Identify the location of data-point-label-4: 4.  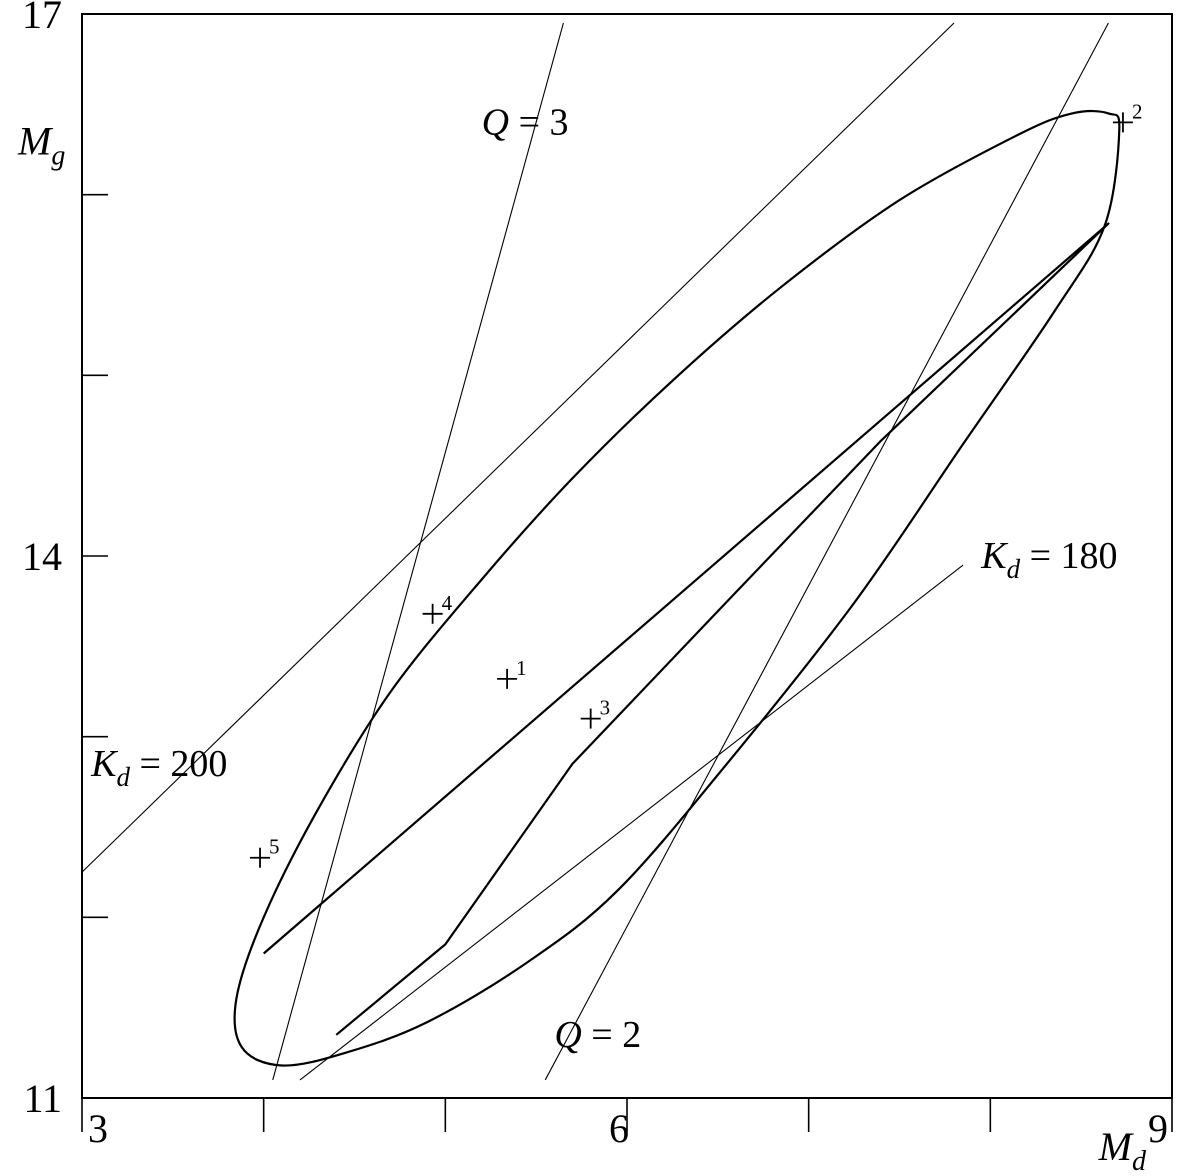
(447, 603).